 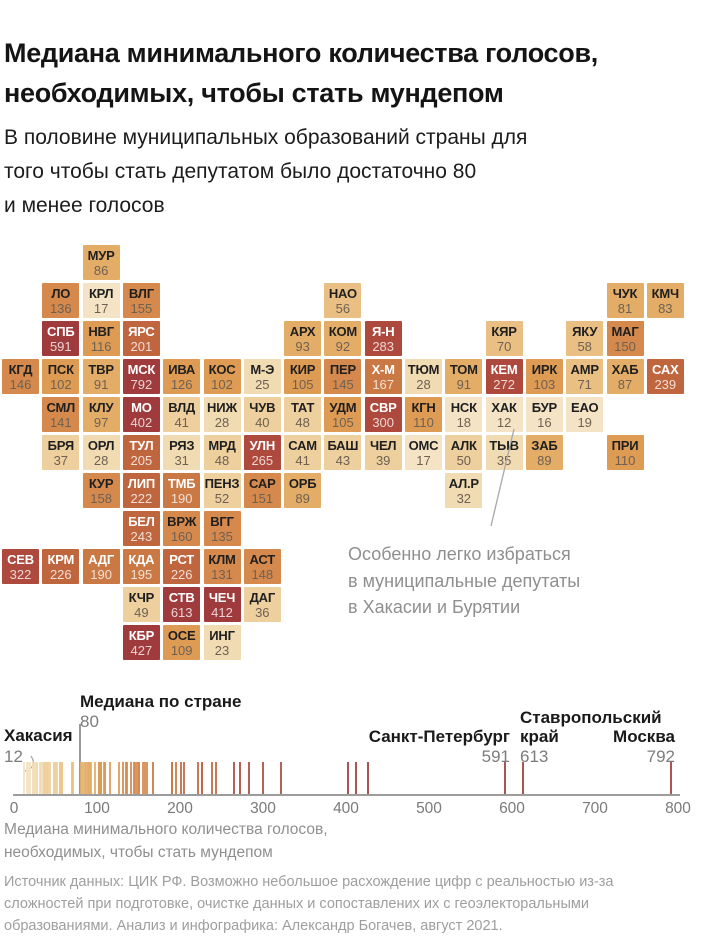 I want to click on region-code: КРЛ, so click(x=101, y=293).